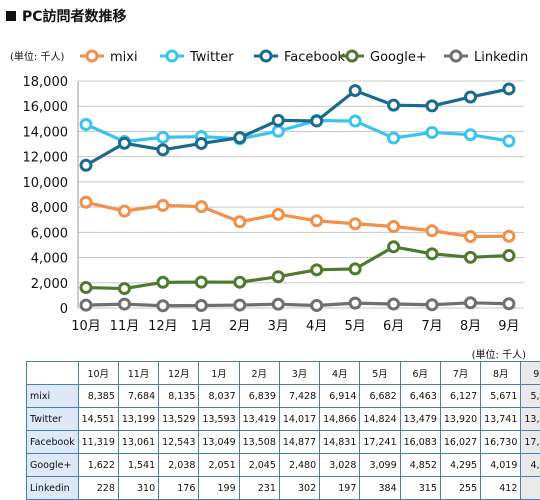 The width and height of the screenshot is (540, 500). What do you see at coordinates (530, 419) in the screenshot?
I see `table-cell: 13,243` at bounding box center [530, 419].